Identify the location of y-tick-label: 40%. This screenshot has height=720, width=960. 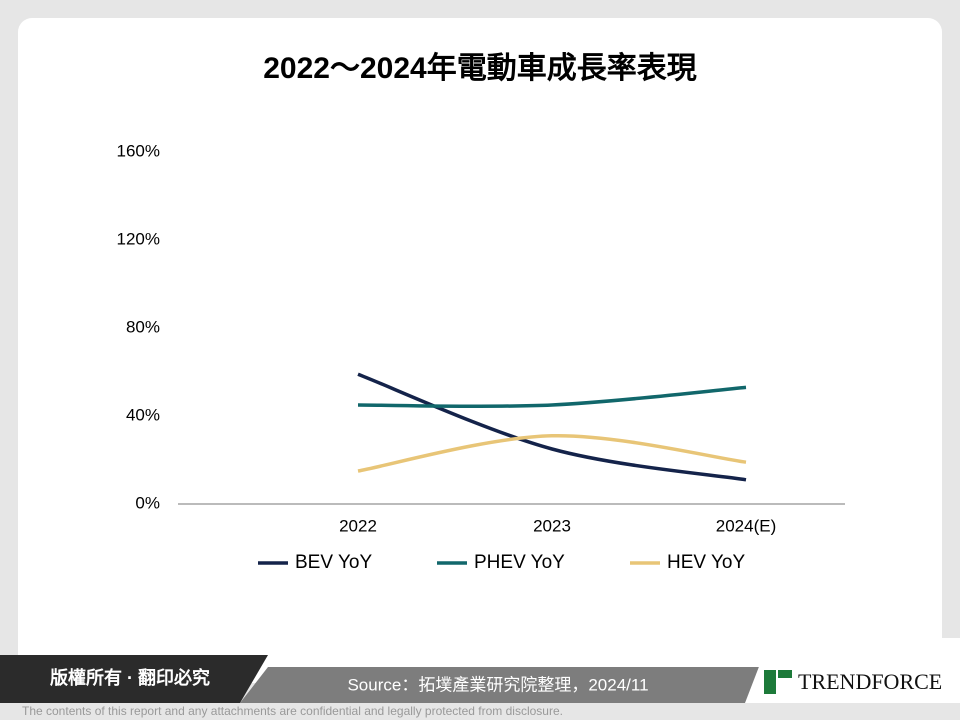
(143, 414).